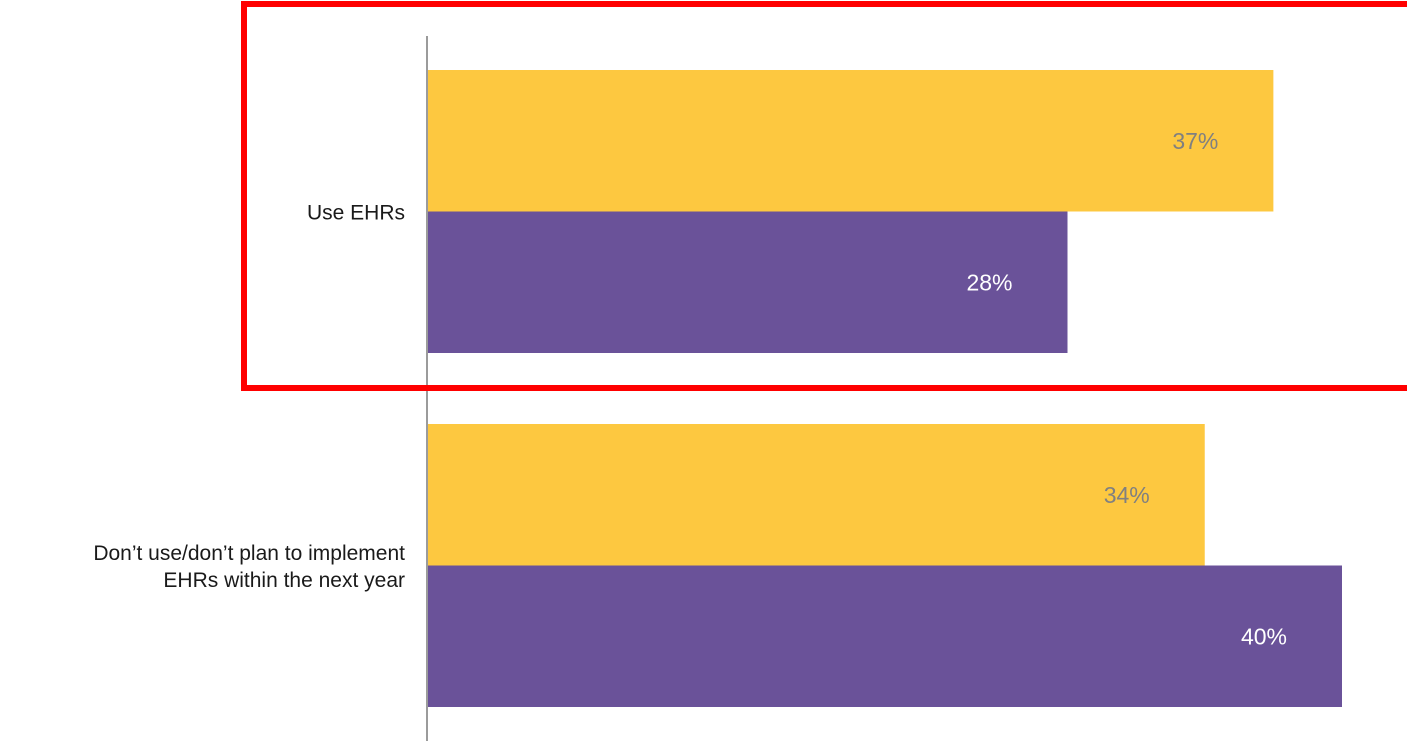 The width and height of the screenshot is (1407, 741). What do you see at coordinates (989, 282) in the screenshot?
I see `data-label-series-2-cat-1: 28%` at bounding box center [989, 282].